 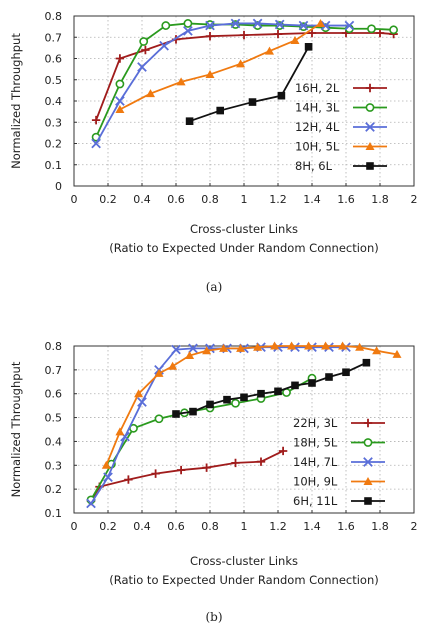 What do you see at coordinates (278, 199) in the screenshot?
I see `x-tick-label: 1.2` at bounding box center [278, 199].